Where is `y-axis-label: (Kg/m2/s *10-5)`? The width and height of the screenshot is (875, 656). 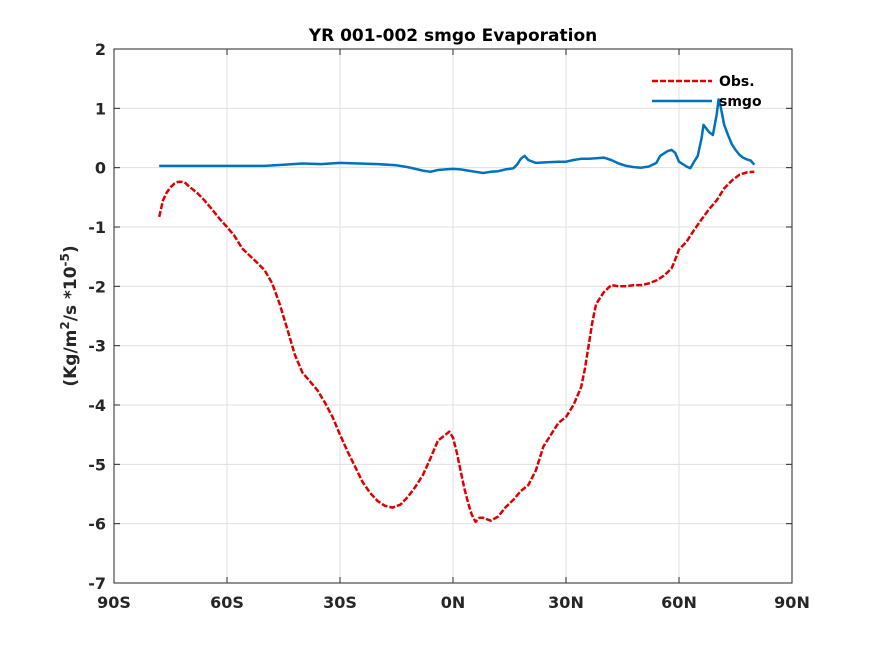 y-axis-label: (Kg/m2/s *10-5) is located at coordinates (69, 315).